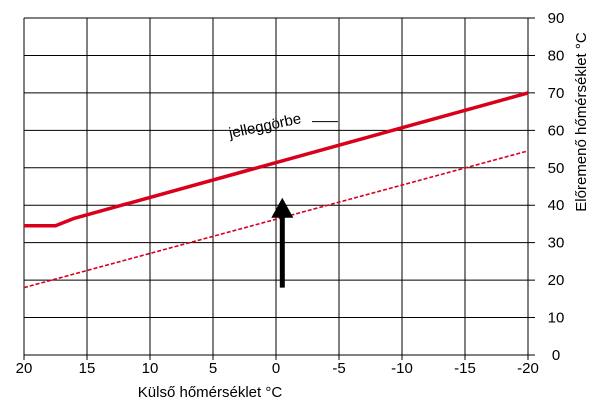 This screenshot has height=403, width=600. I want to click on x-tick-label: 0, so click(276, 368).